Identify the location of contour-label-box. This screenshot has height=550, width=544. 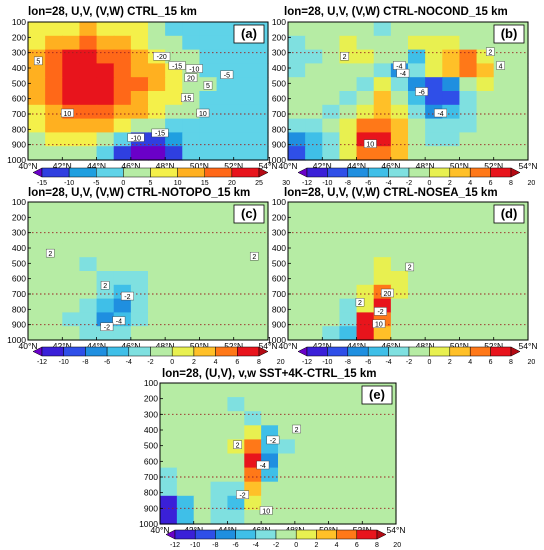
(379, 323).